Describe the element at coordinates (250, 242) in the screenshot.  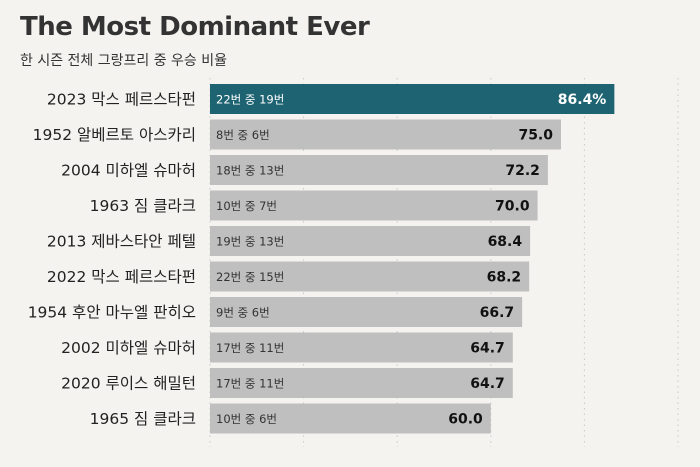
I see `bar-label: 19번 중 13번` at that location.